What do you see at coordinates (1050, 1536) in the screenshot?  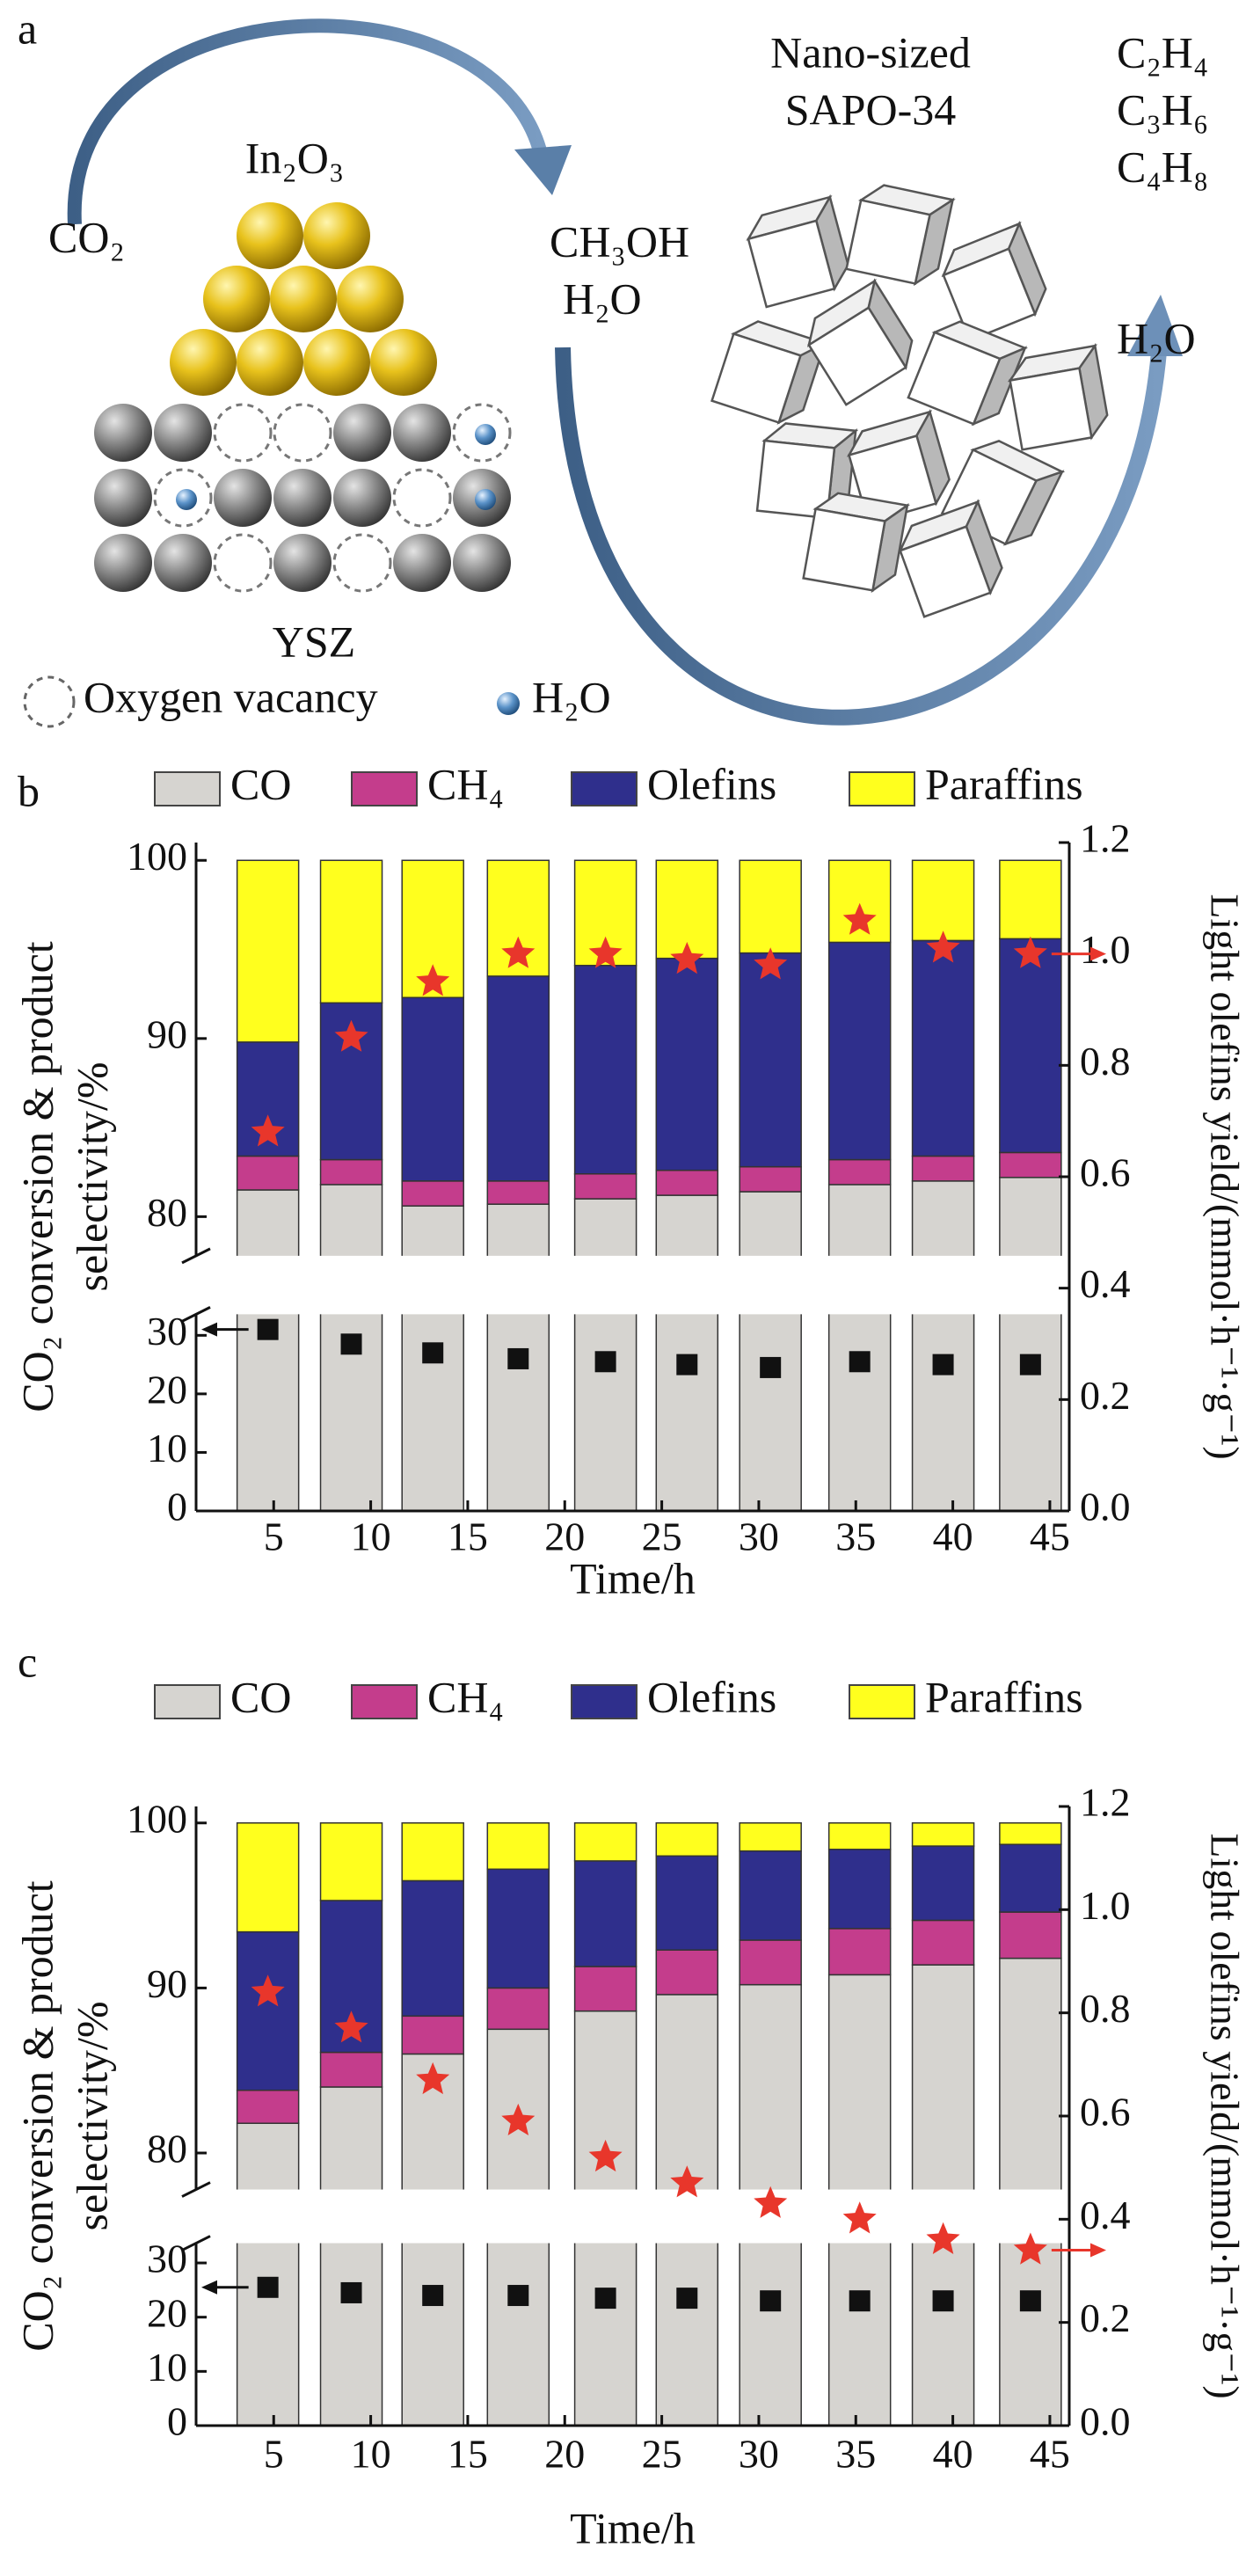 I see `x-tick-label: 45` at bounding box center [1050, 1536].